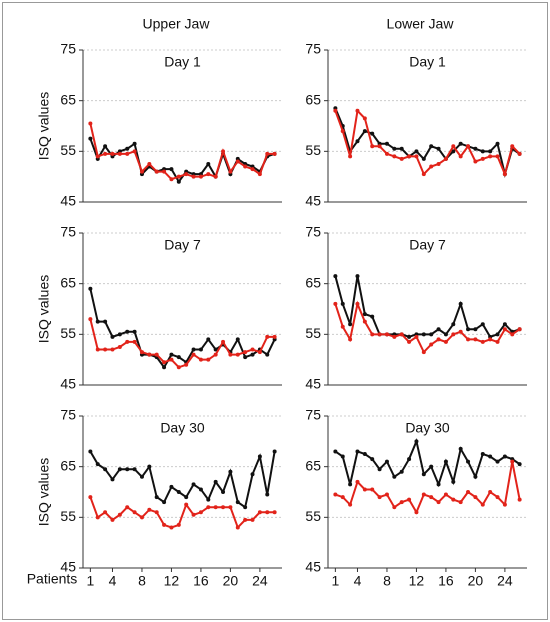  I want to click on y-tick-label: 65, so click(313, 282).